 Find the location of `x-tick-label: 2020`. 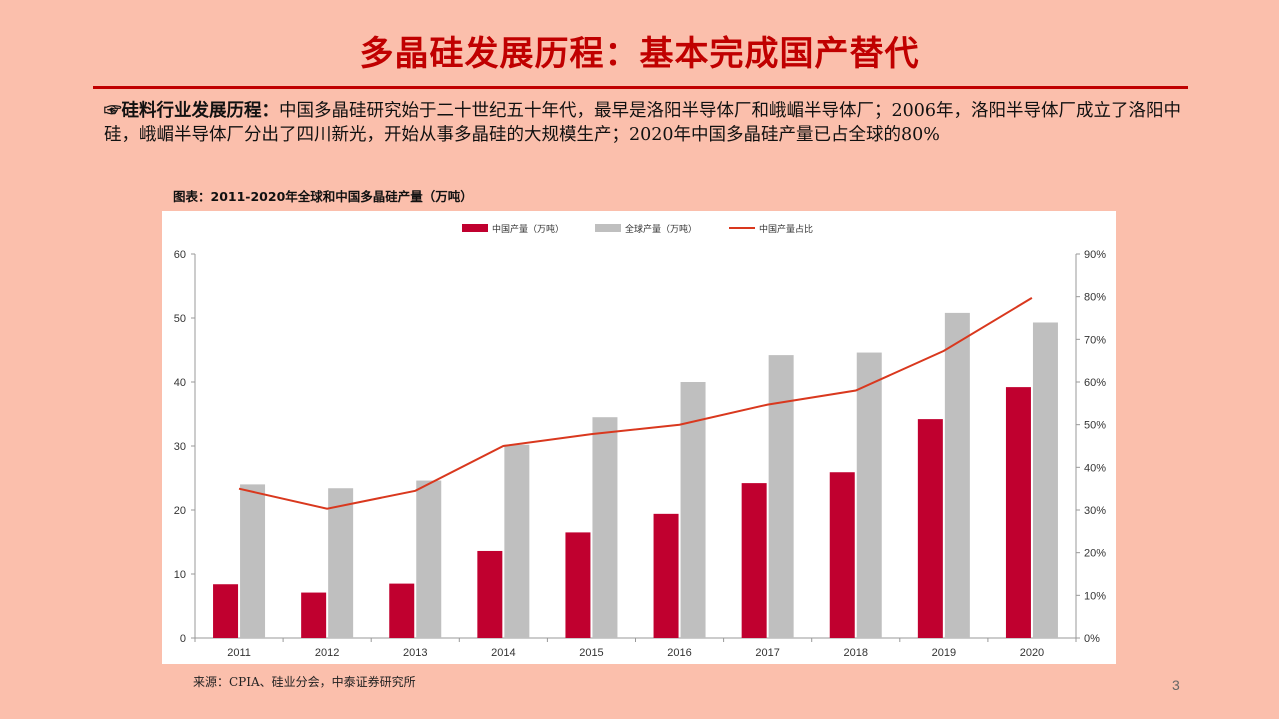

x-tick-label: 2020 is located at coordinates (1032, 653).